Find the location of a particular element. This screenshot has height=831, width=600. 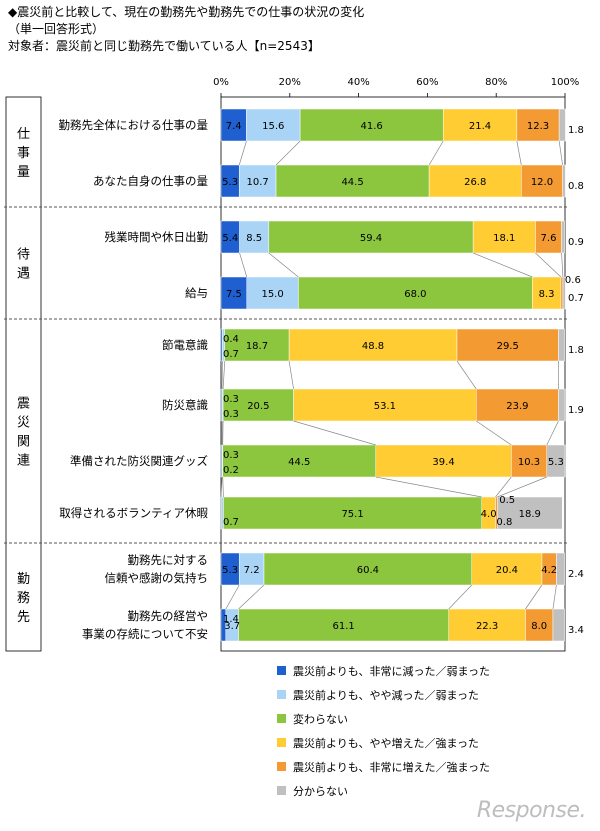

legend-label: 震災前よりも、やや増えた／強まった is located at coordinates (386, 743).